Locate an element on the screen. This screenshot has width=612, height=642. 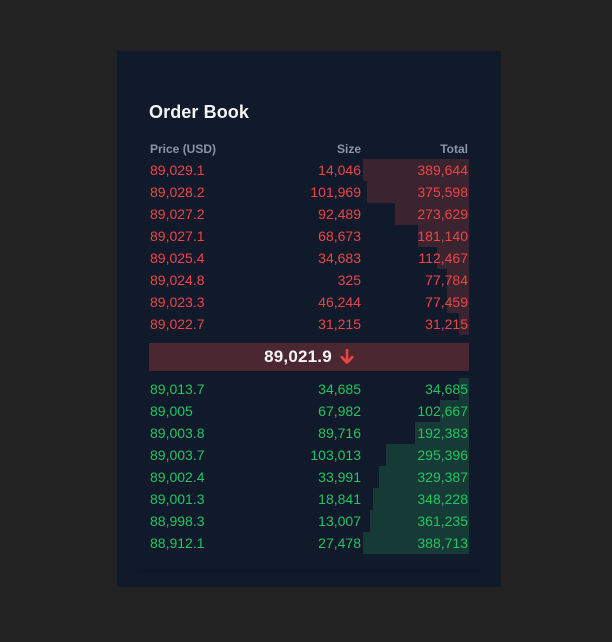
mid-price: 89,021.9 is located at coordinates (298, 356).